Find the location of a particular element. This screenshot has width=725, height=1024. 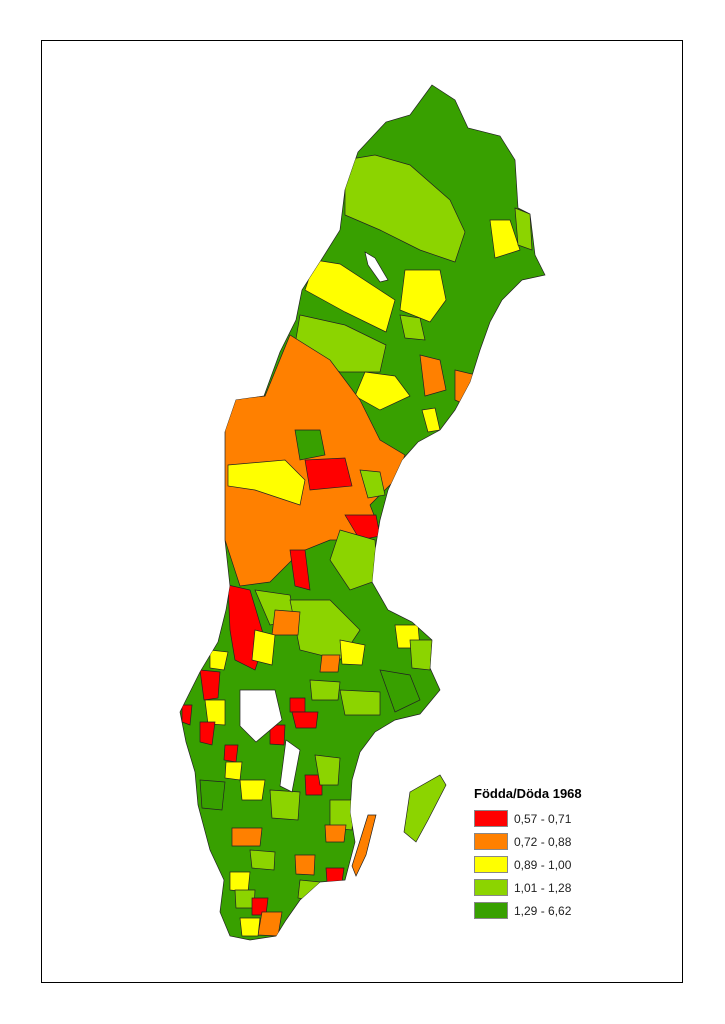

legend-item: 1,01 - 1,28 is located at coordinates (528, 887).